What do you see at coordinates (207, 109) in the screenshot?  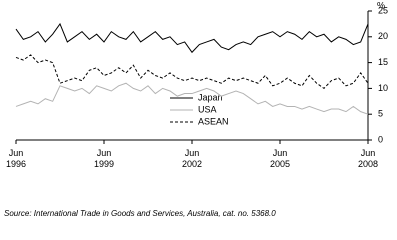 I see `legend-label: USA` at bounding box center [207, 109].